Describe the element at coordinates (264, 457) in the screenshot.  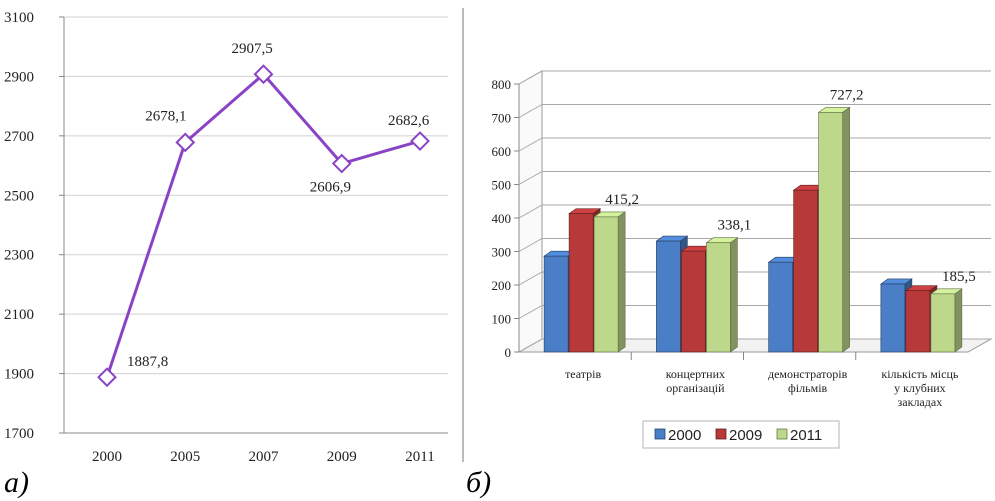
I see `x-tick-label: 2007` at that location.